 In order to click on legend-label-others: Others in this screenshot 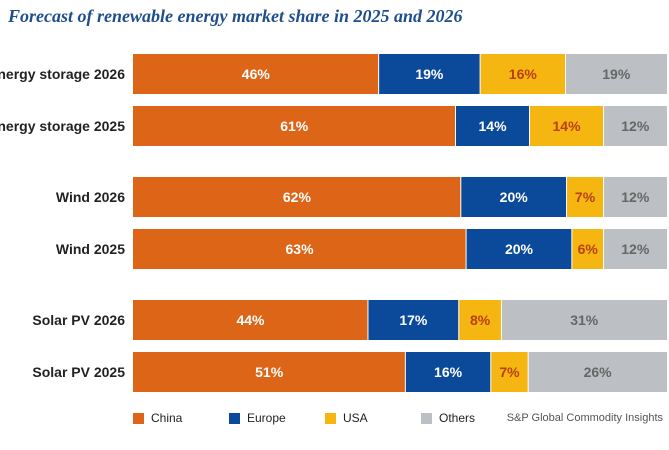, I will do `click(457, 418)`.